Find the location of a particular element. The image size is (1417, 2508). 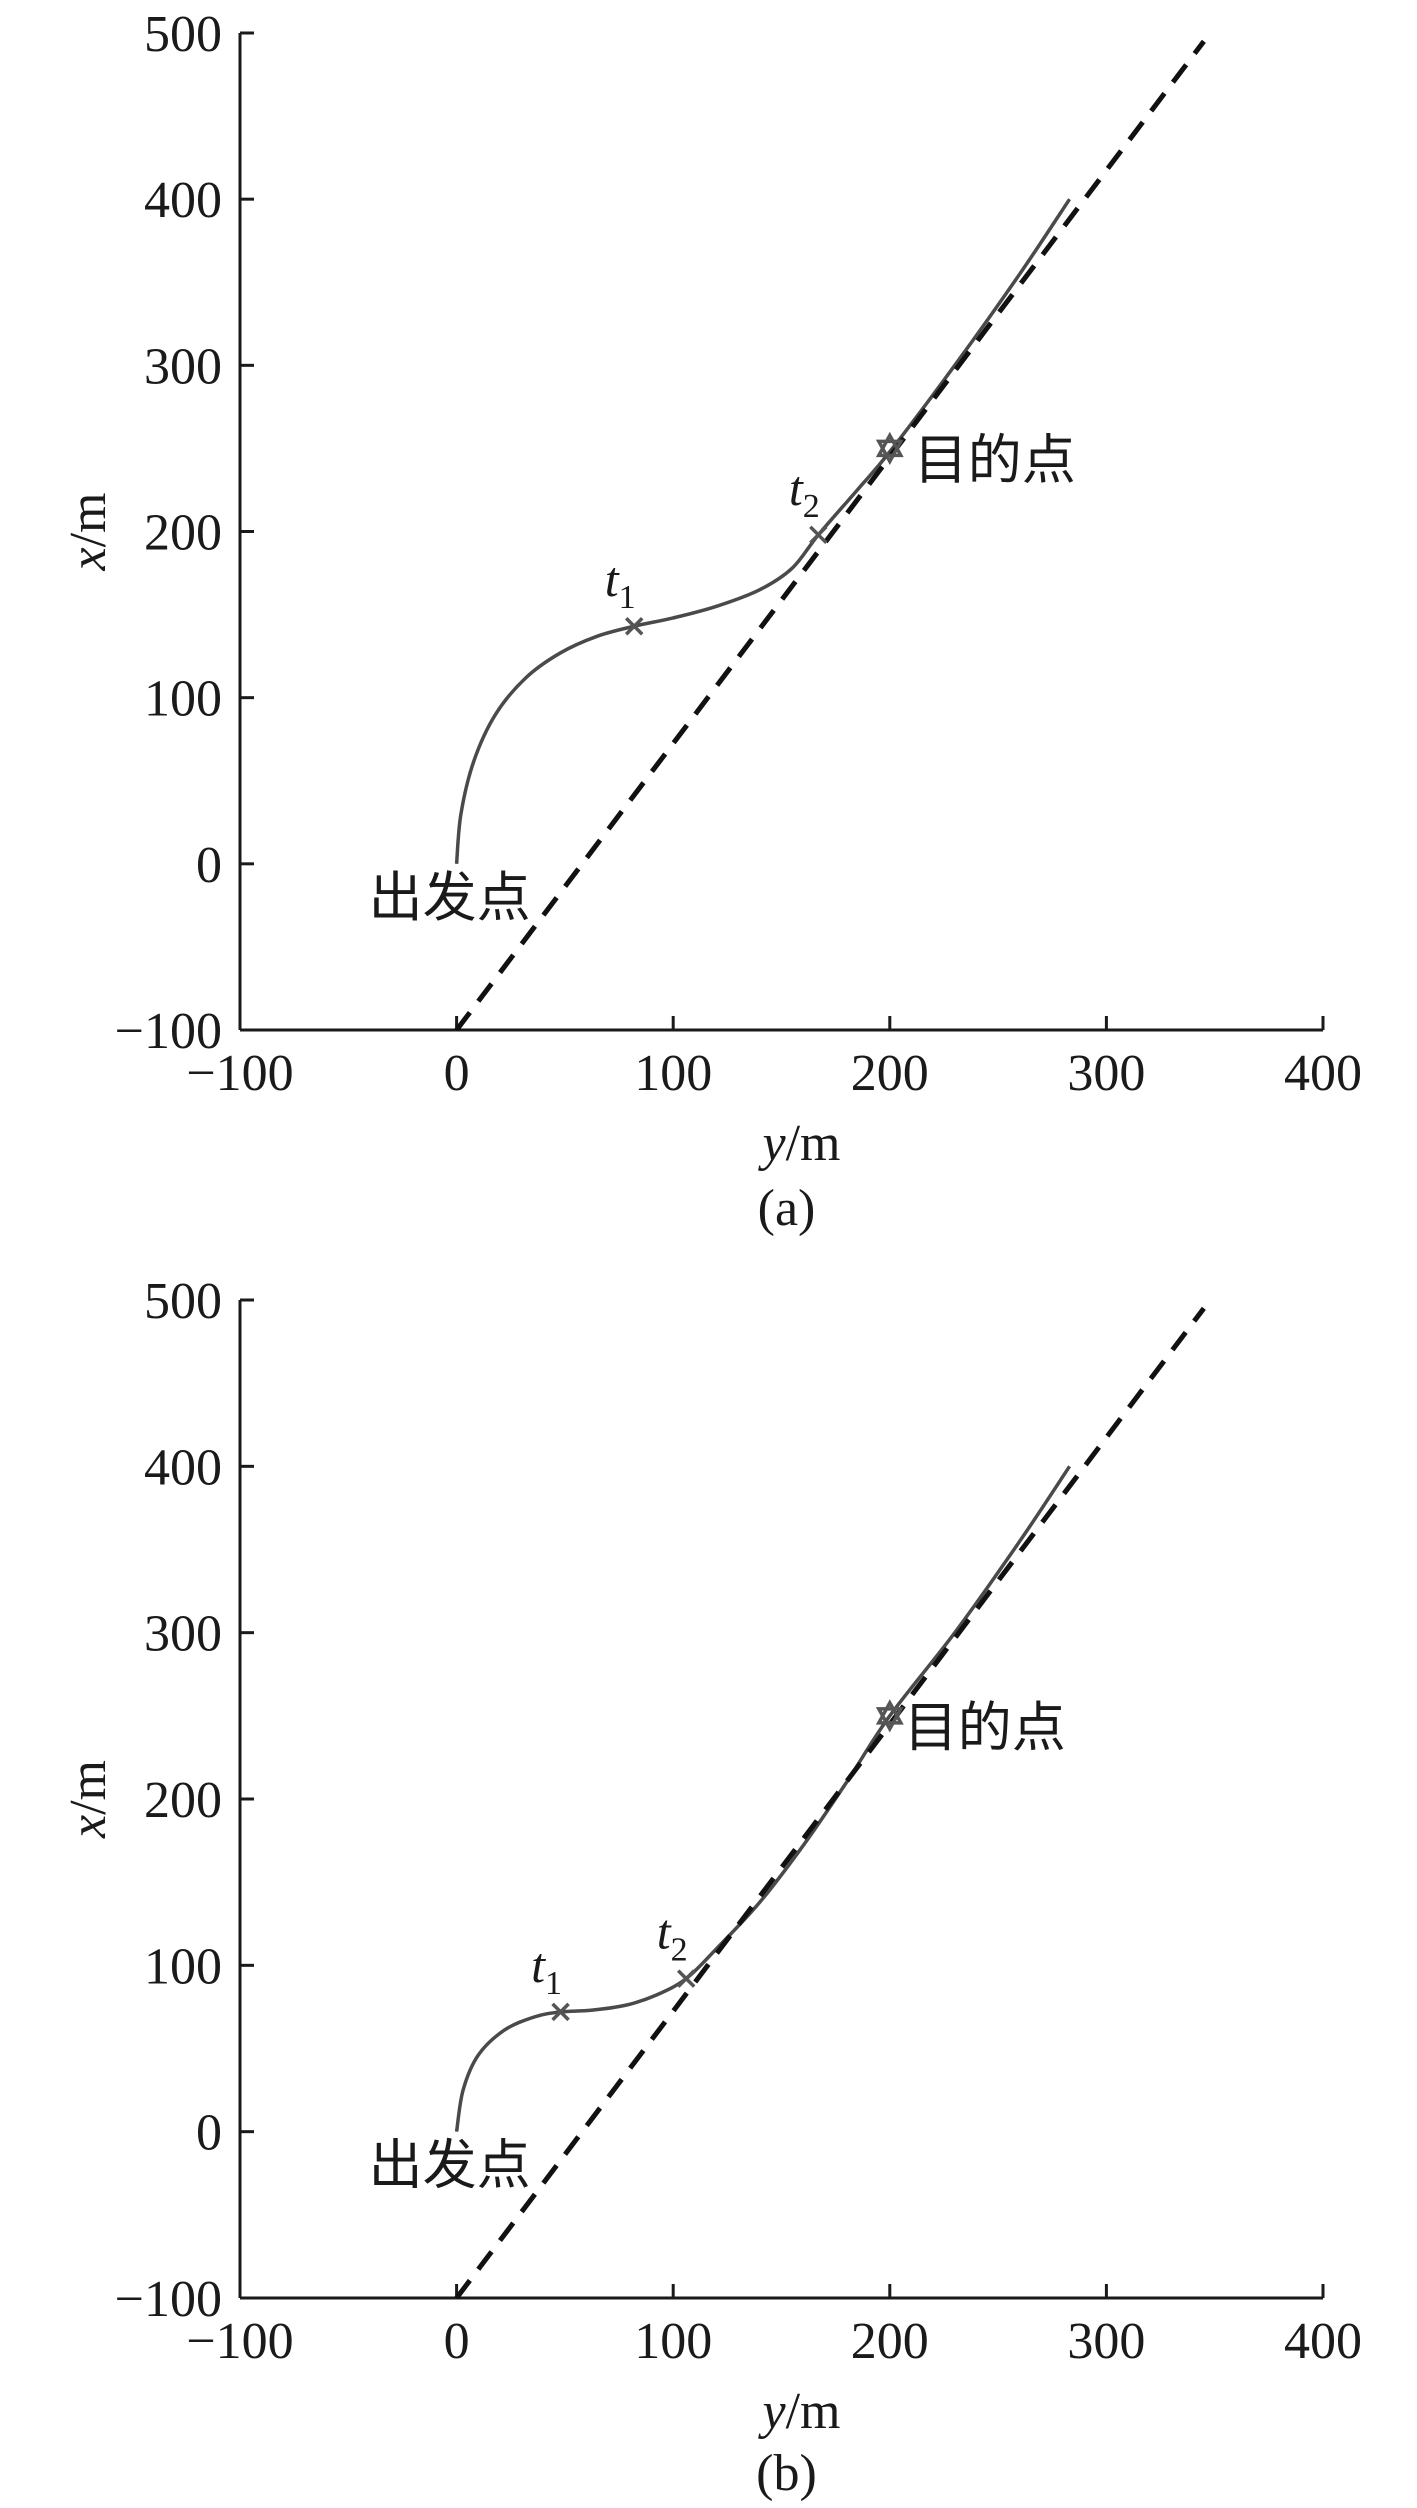

panel-caption: (b) is located at coordinates (786, 2473).